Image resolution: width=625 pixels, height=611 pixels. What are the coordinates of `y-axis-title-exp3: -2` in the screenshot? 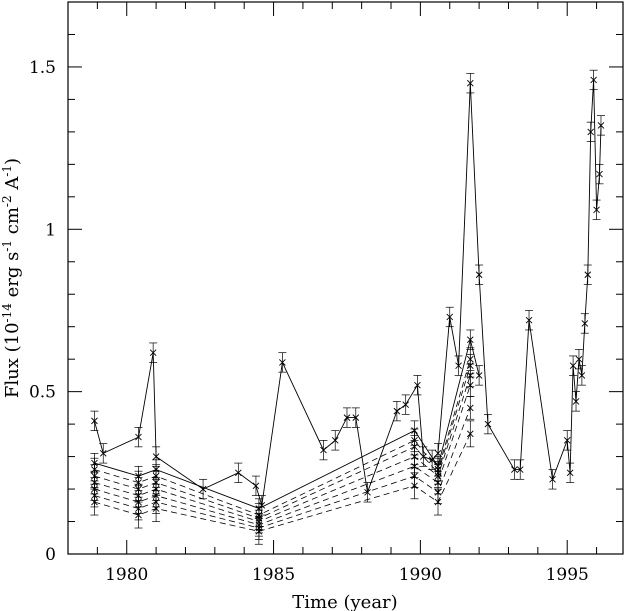 It's located at (7, 201).